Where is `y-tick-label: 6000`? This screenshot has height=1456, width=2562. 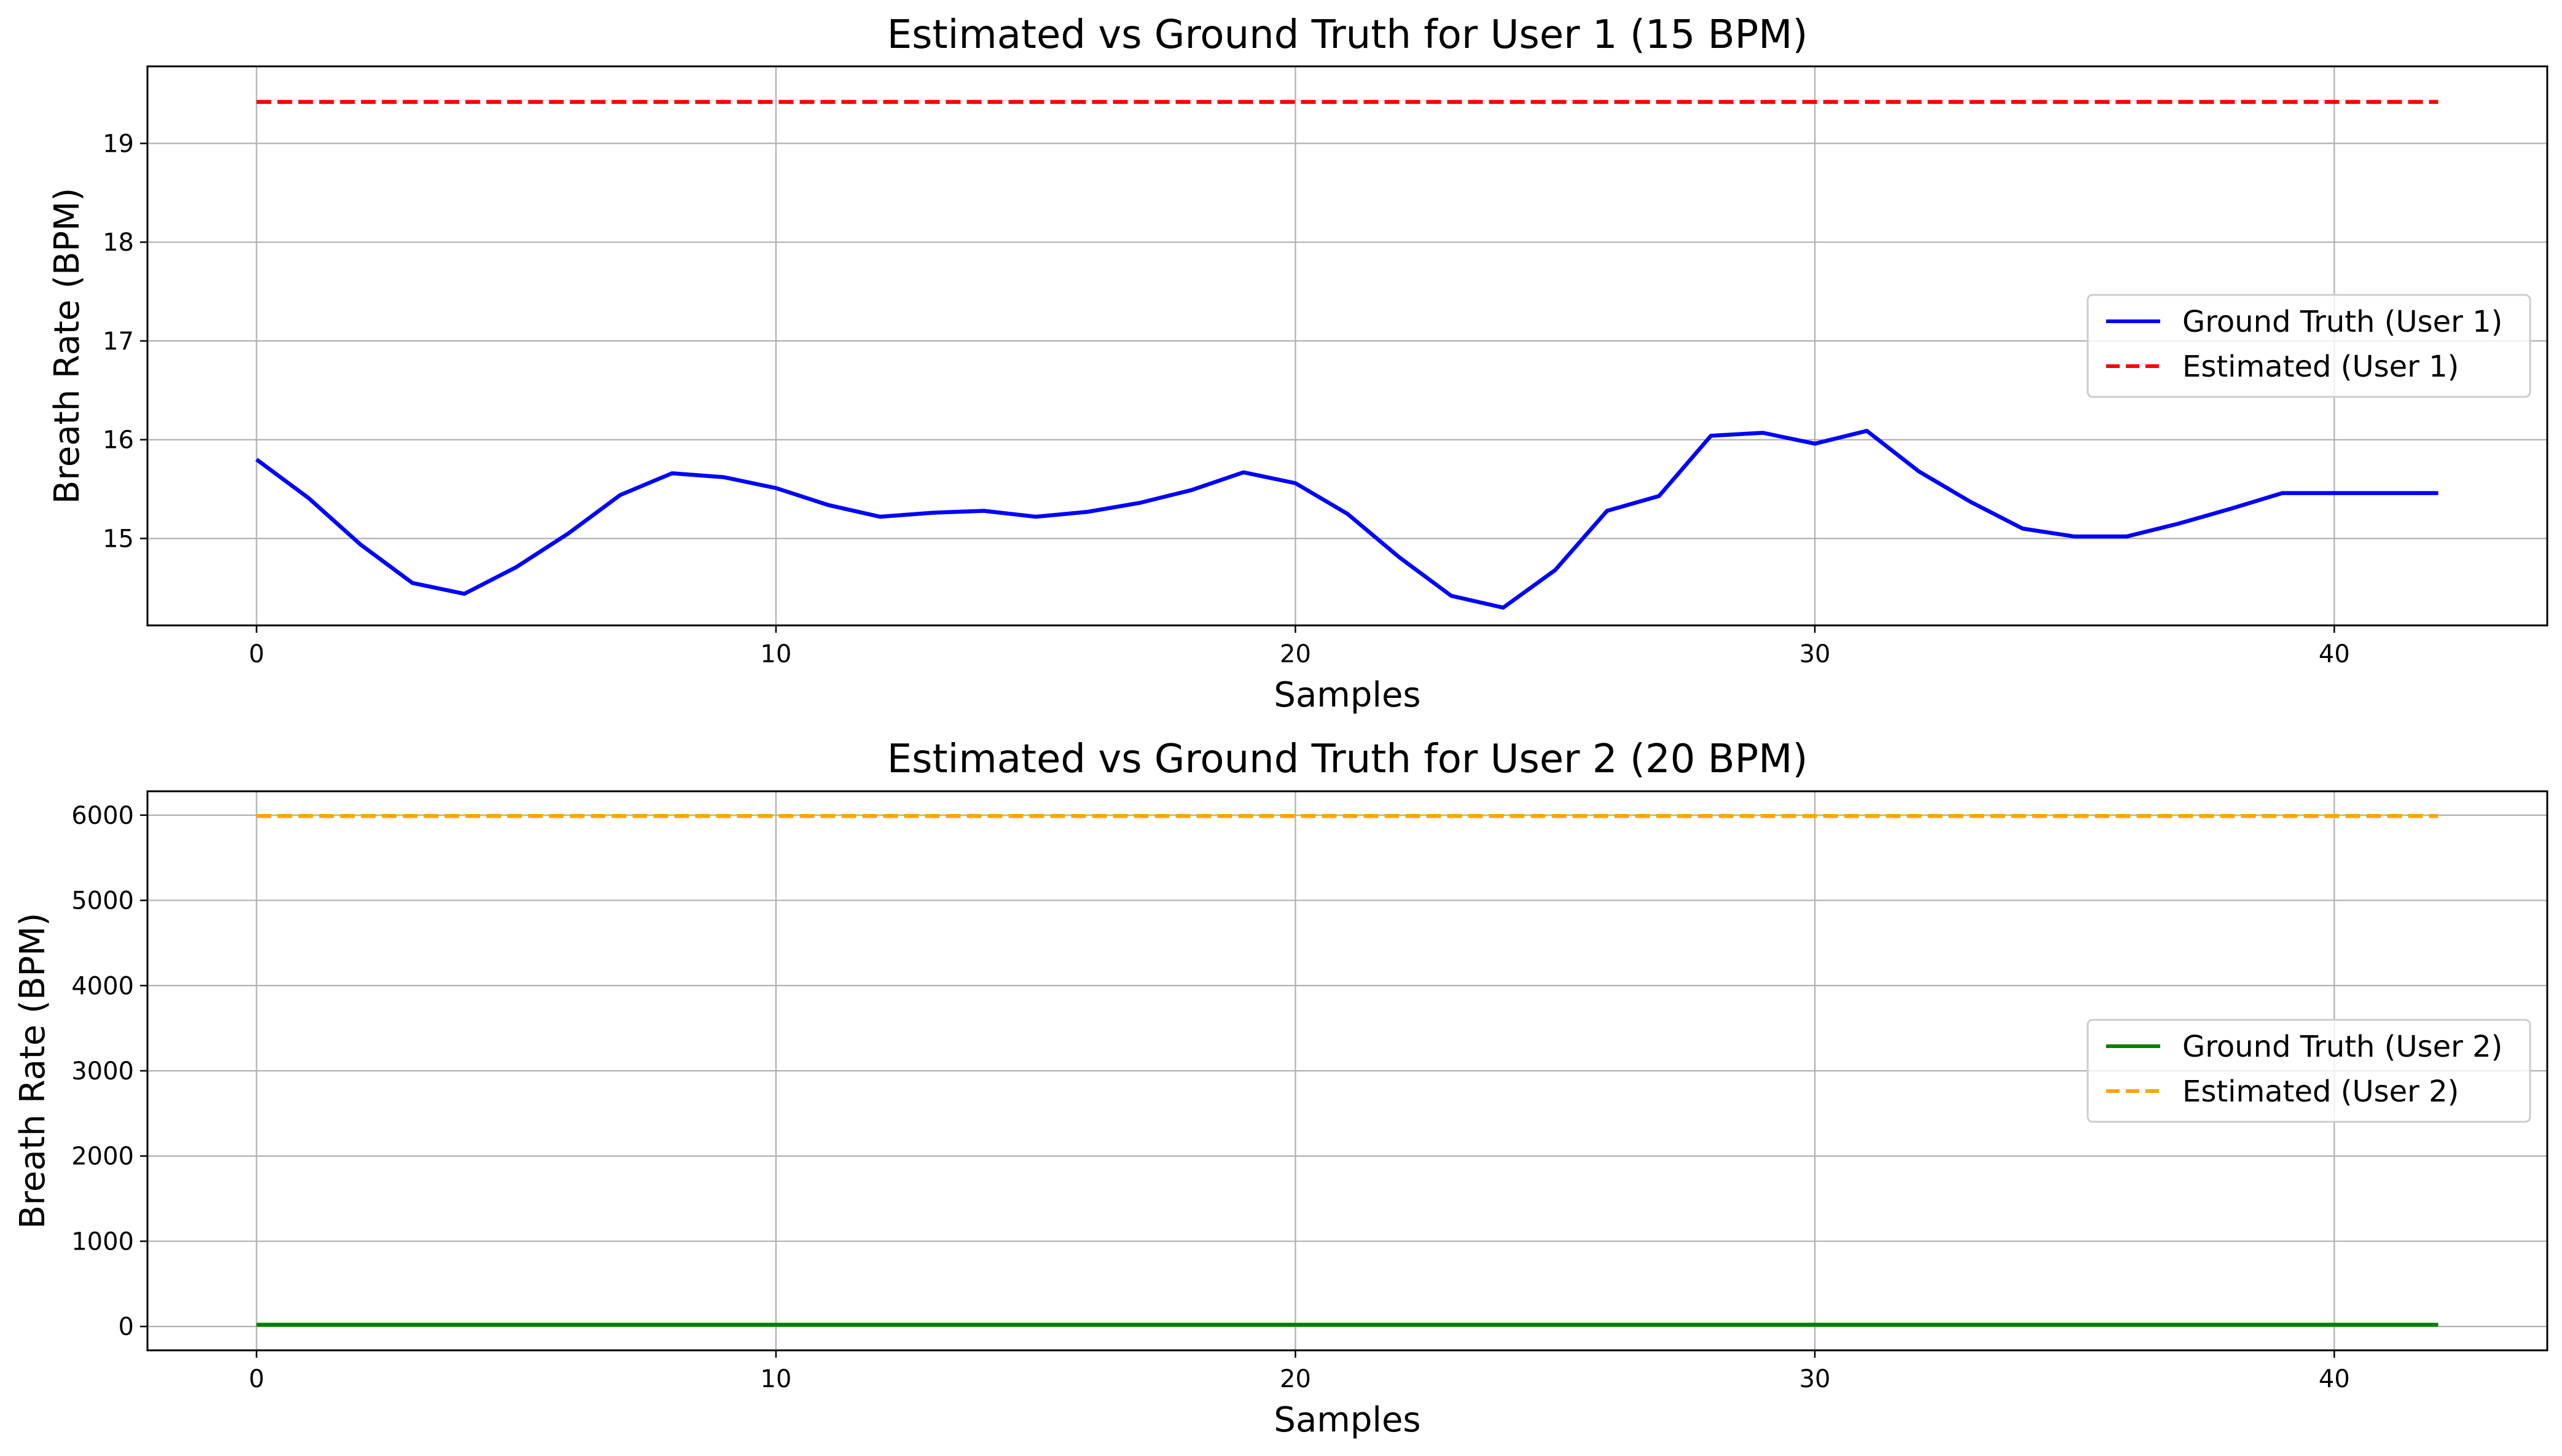 y-tick-label: 6000 is located at coordinates (102, 816).